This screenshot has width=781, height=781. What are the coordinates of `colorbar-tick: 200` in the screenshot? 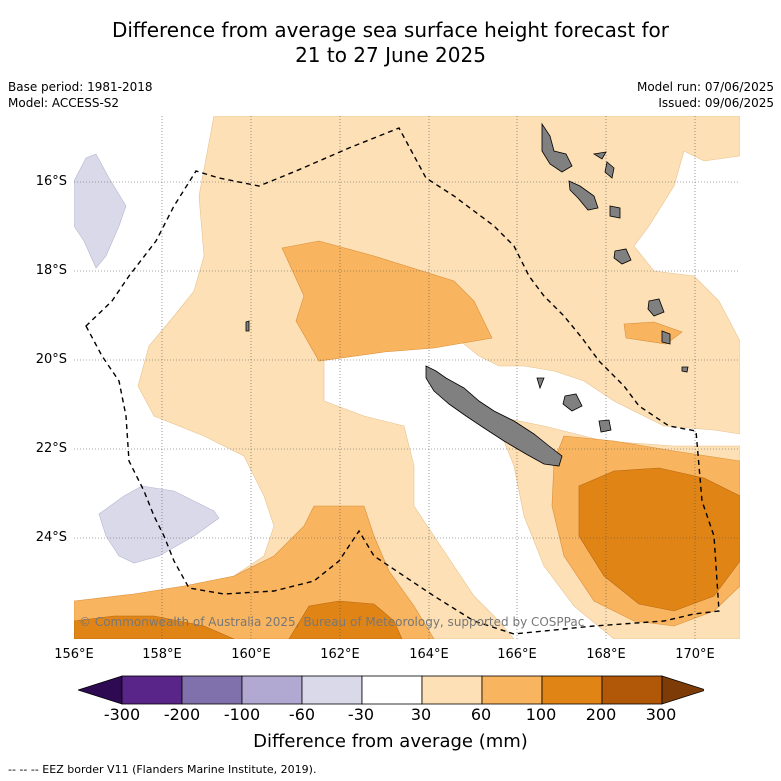 It's located at (601, 714).